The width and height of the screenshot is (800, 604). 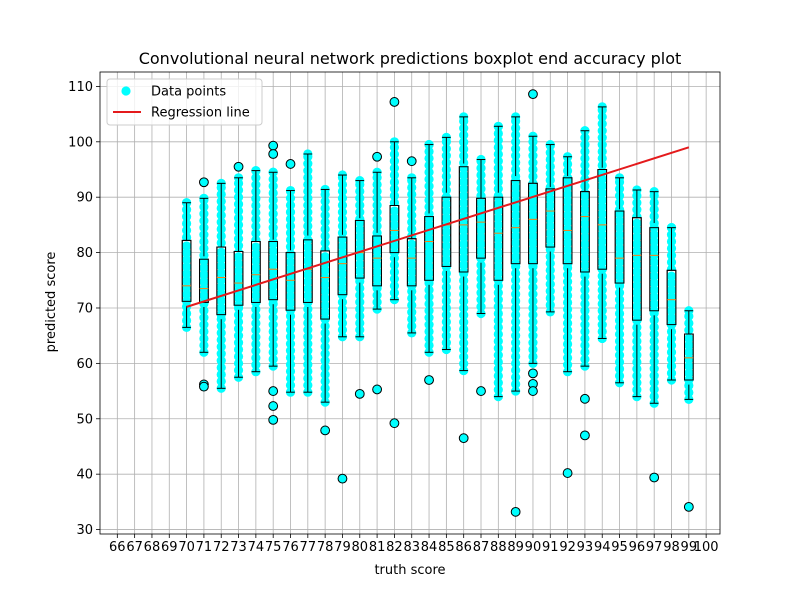 I want to click on y-tick-label: 70, so click(x=84, y=308).